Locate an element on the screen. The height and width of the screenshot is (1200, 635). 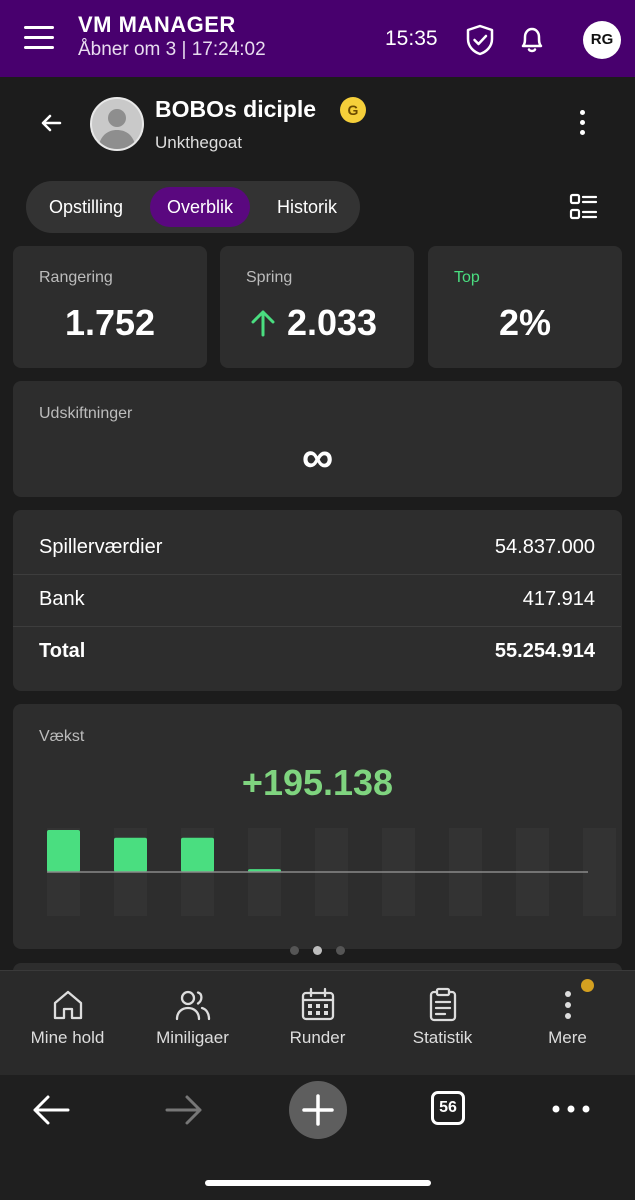
nav-mine-hold: Mine hold is located at coordinates (67, 1023).